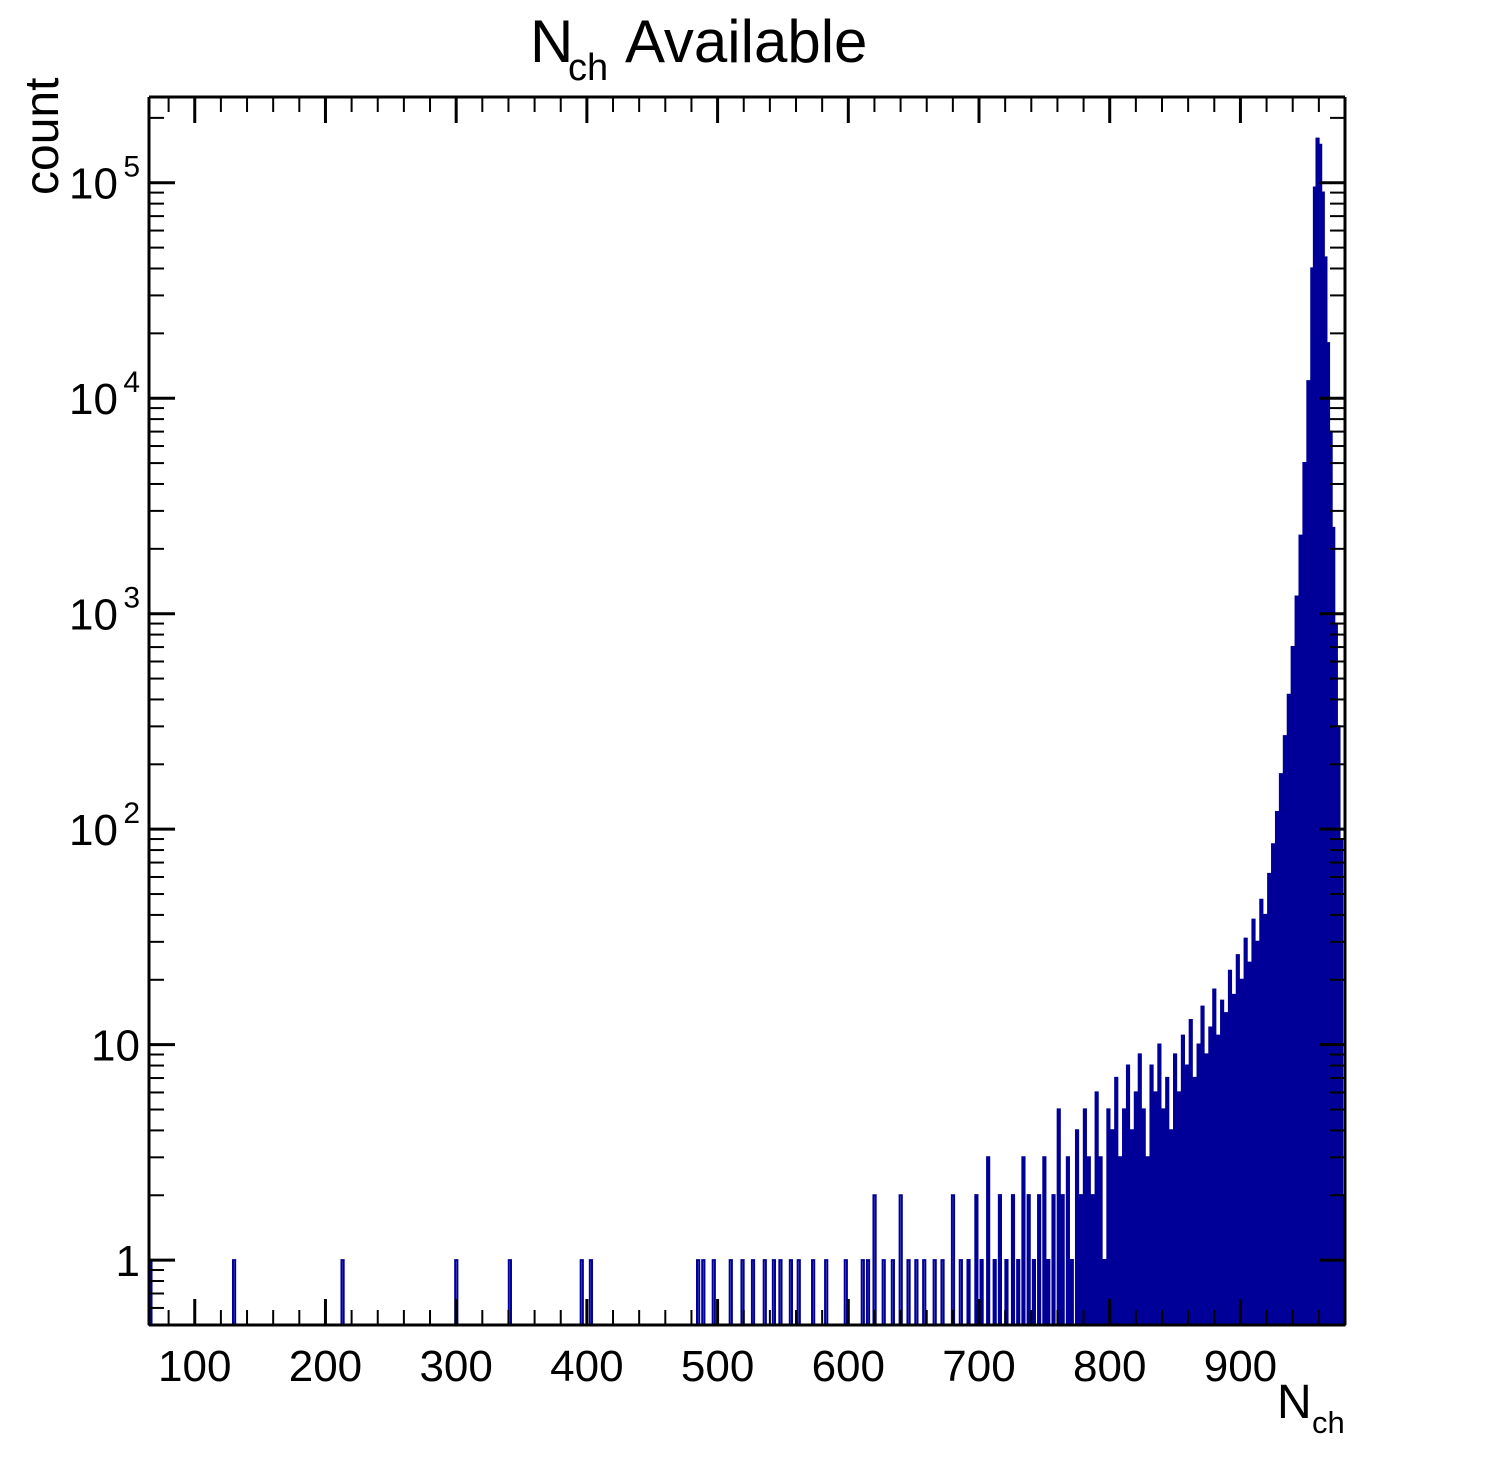 This screenshot has width=1496, height=1472. What do you see at coordinates (128, 1261) in the screenshot?
I see `yaxis-tick-label: 1` at bounding box center [128, 1261].